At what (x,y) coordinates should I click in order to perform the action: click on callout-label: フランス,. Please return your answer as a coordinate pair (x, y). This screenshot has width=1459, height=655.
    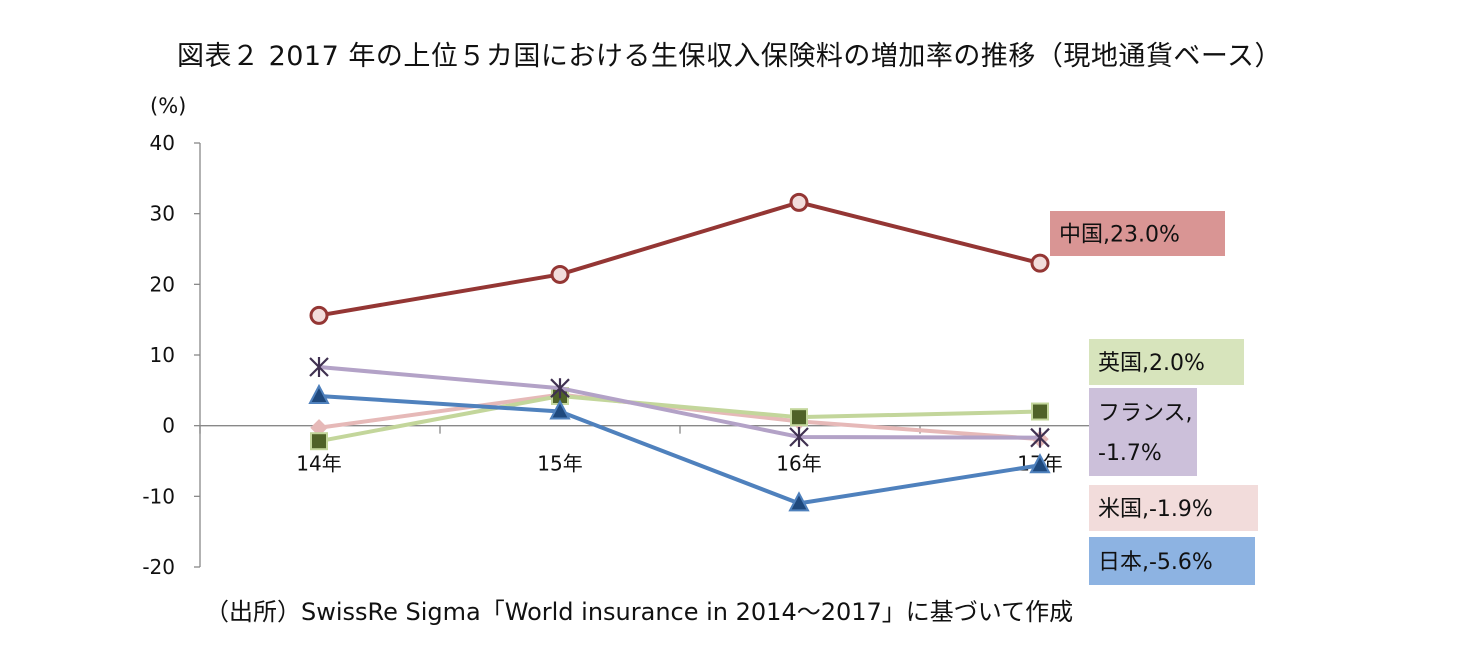
    Looking at the image, I should click on (1145, 413).